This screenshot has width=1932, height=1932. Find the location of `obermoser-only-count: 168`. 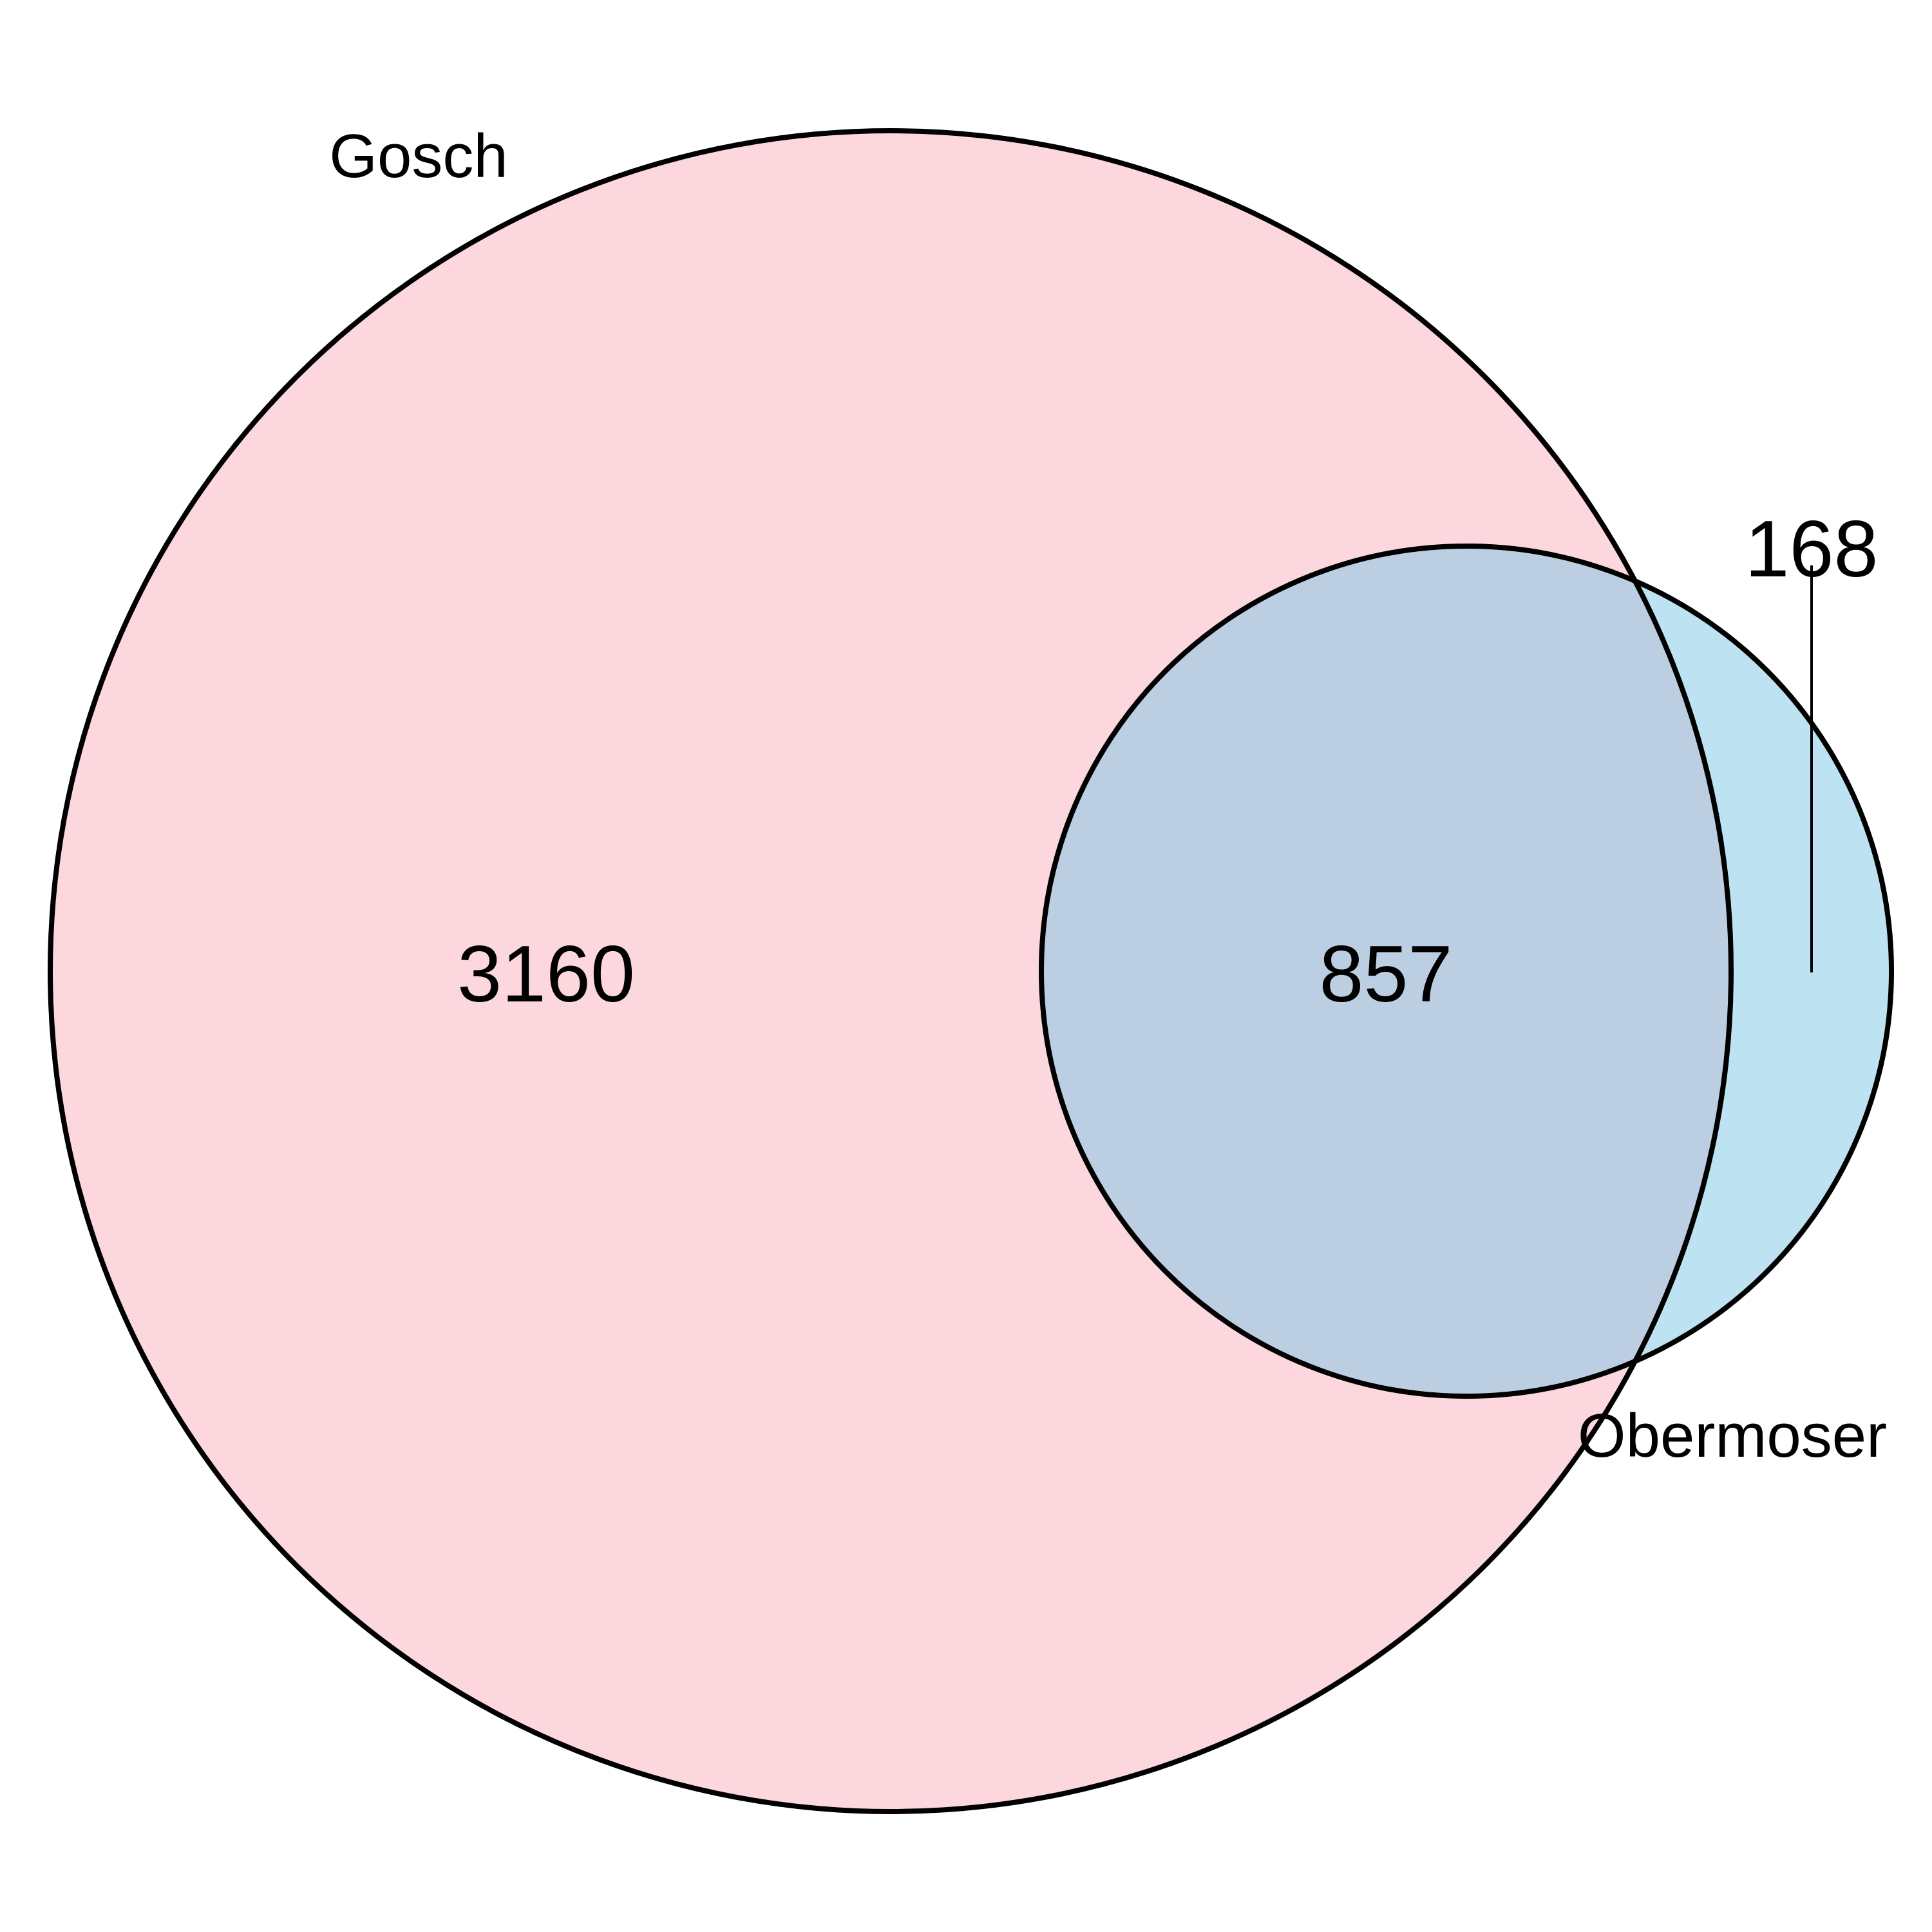

obermoser-only-count: 168 is located at coordinates (1812, 549).